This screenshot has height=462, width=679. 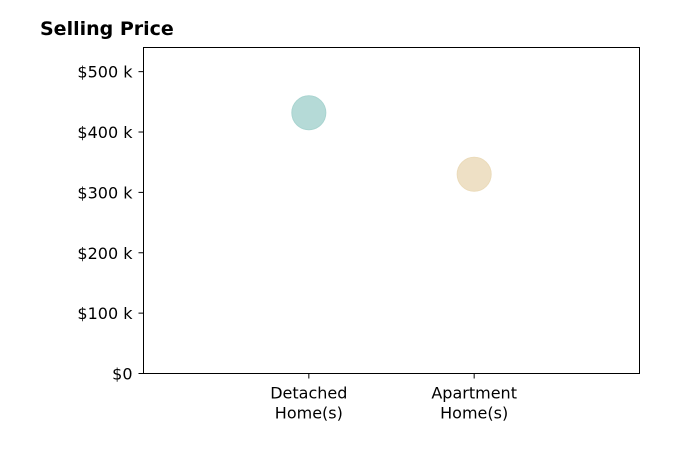 I want to click on y-tick-label: $400 k, so click(x=105, y=132).